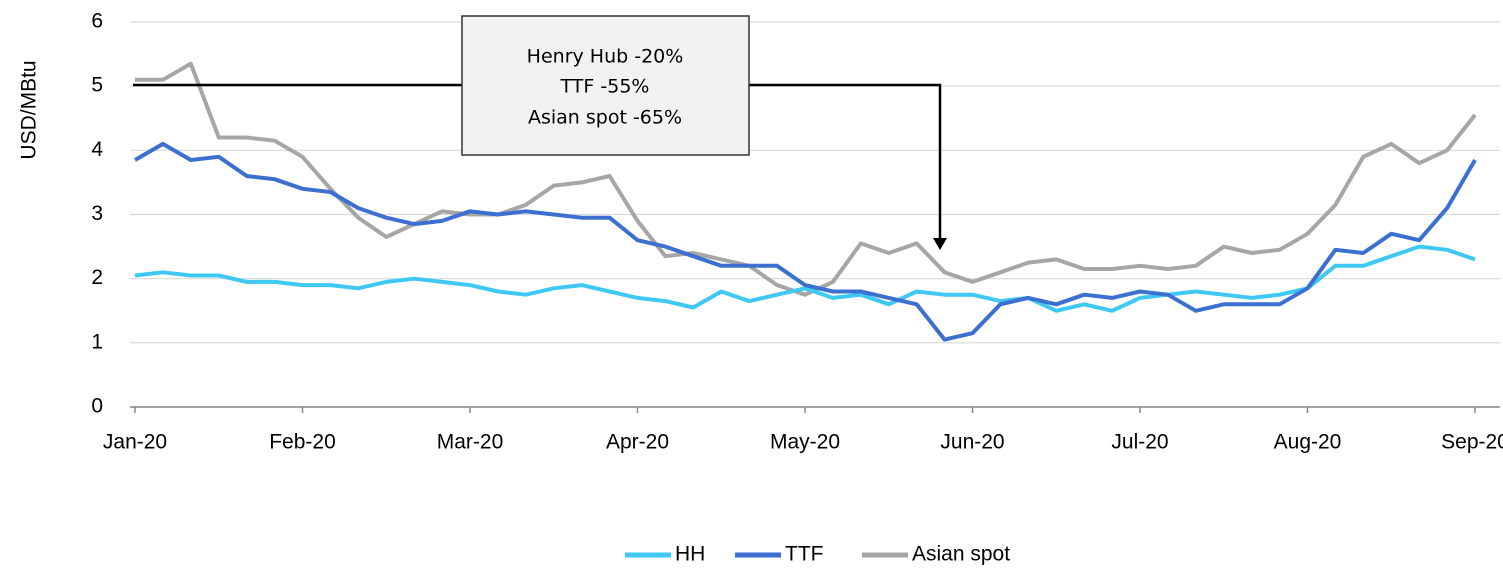  Describe the element at coordinates (1308, 442) in the screenshot. I see `x-tick-label: Aug-20` at that location.